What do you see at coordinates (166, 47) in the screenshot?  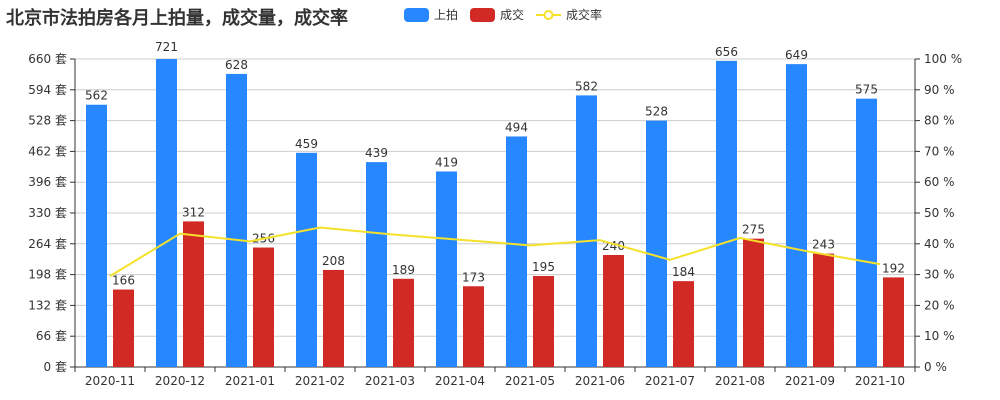 I see `data-label: 721` at bounding box center [166, 47].